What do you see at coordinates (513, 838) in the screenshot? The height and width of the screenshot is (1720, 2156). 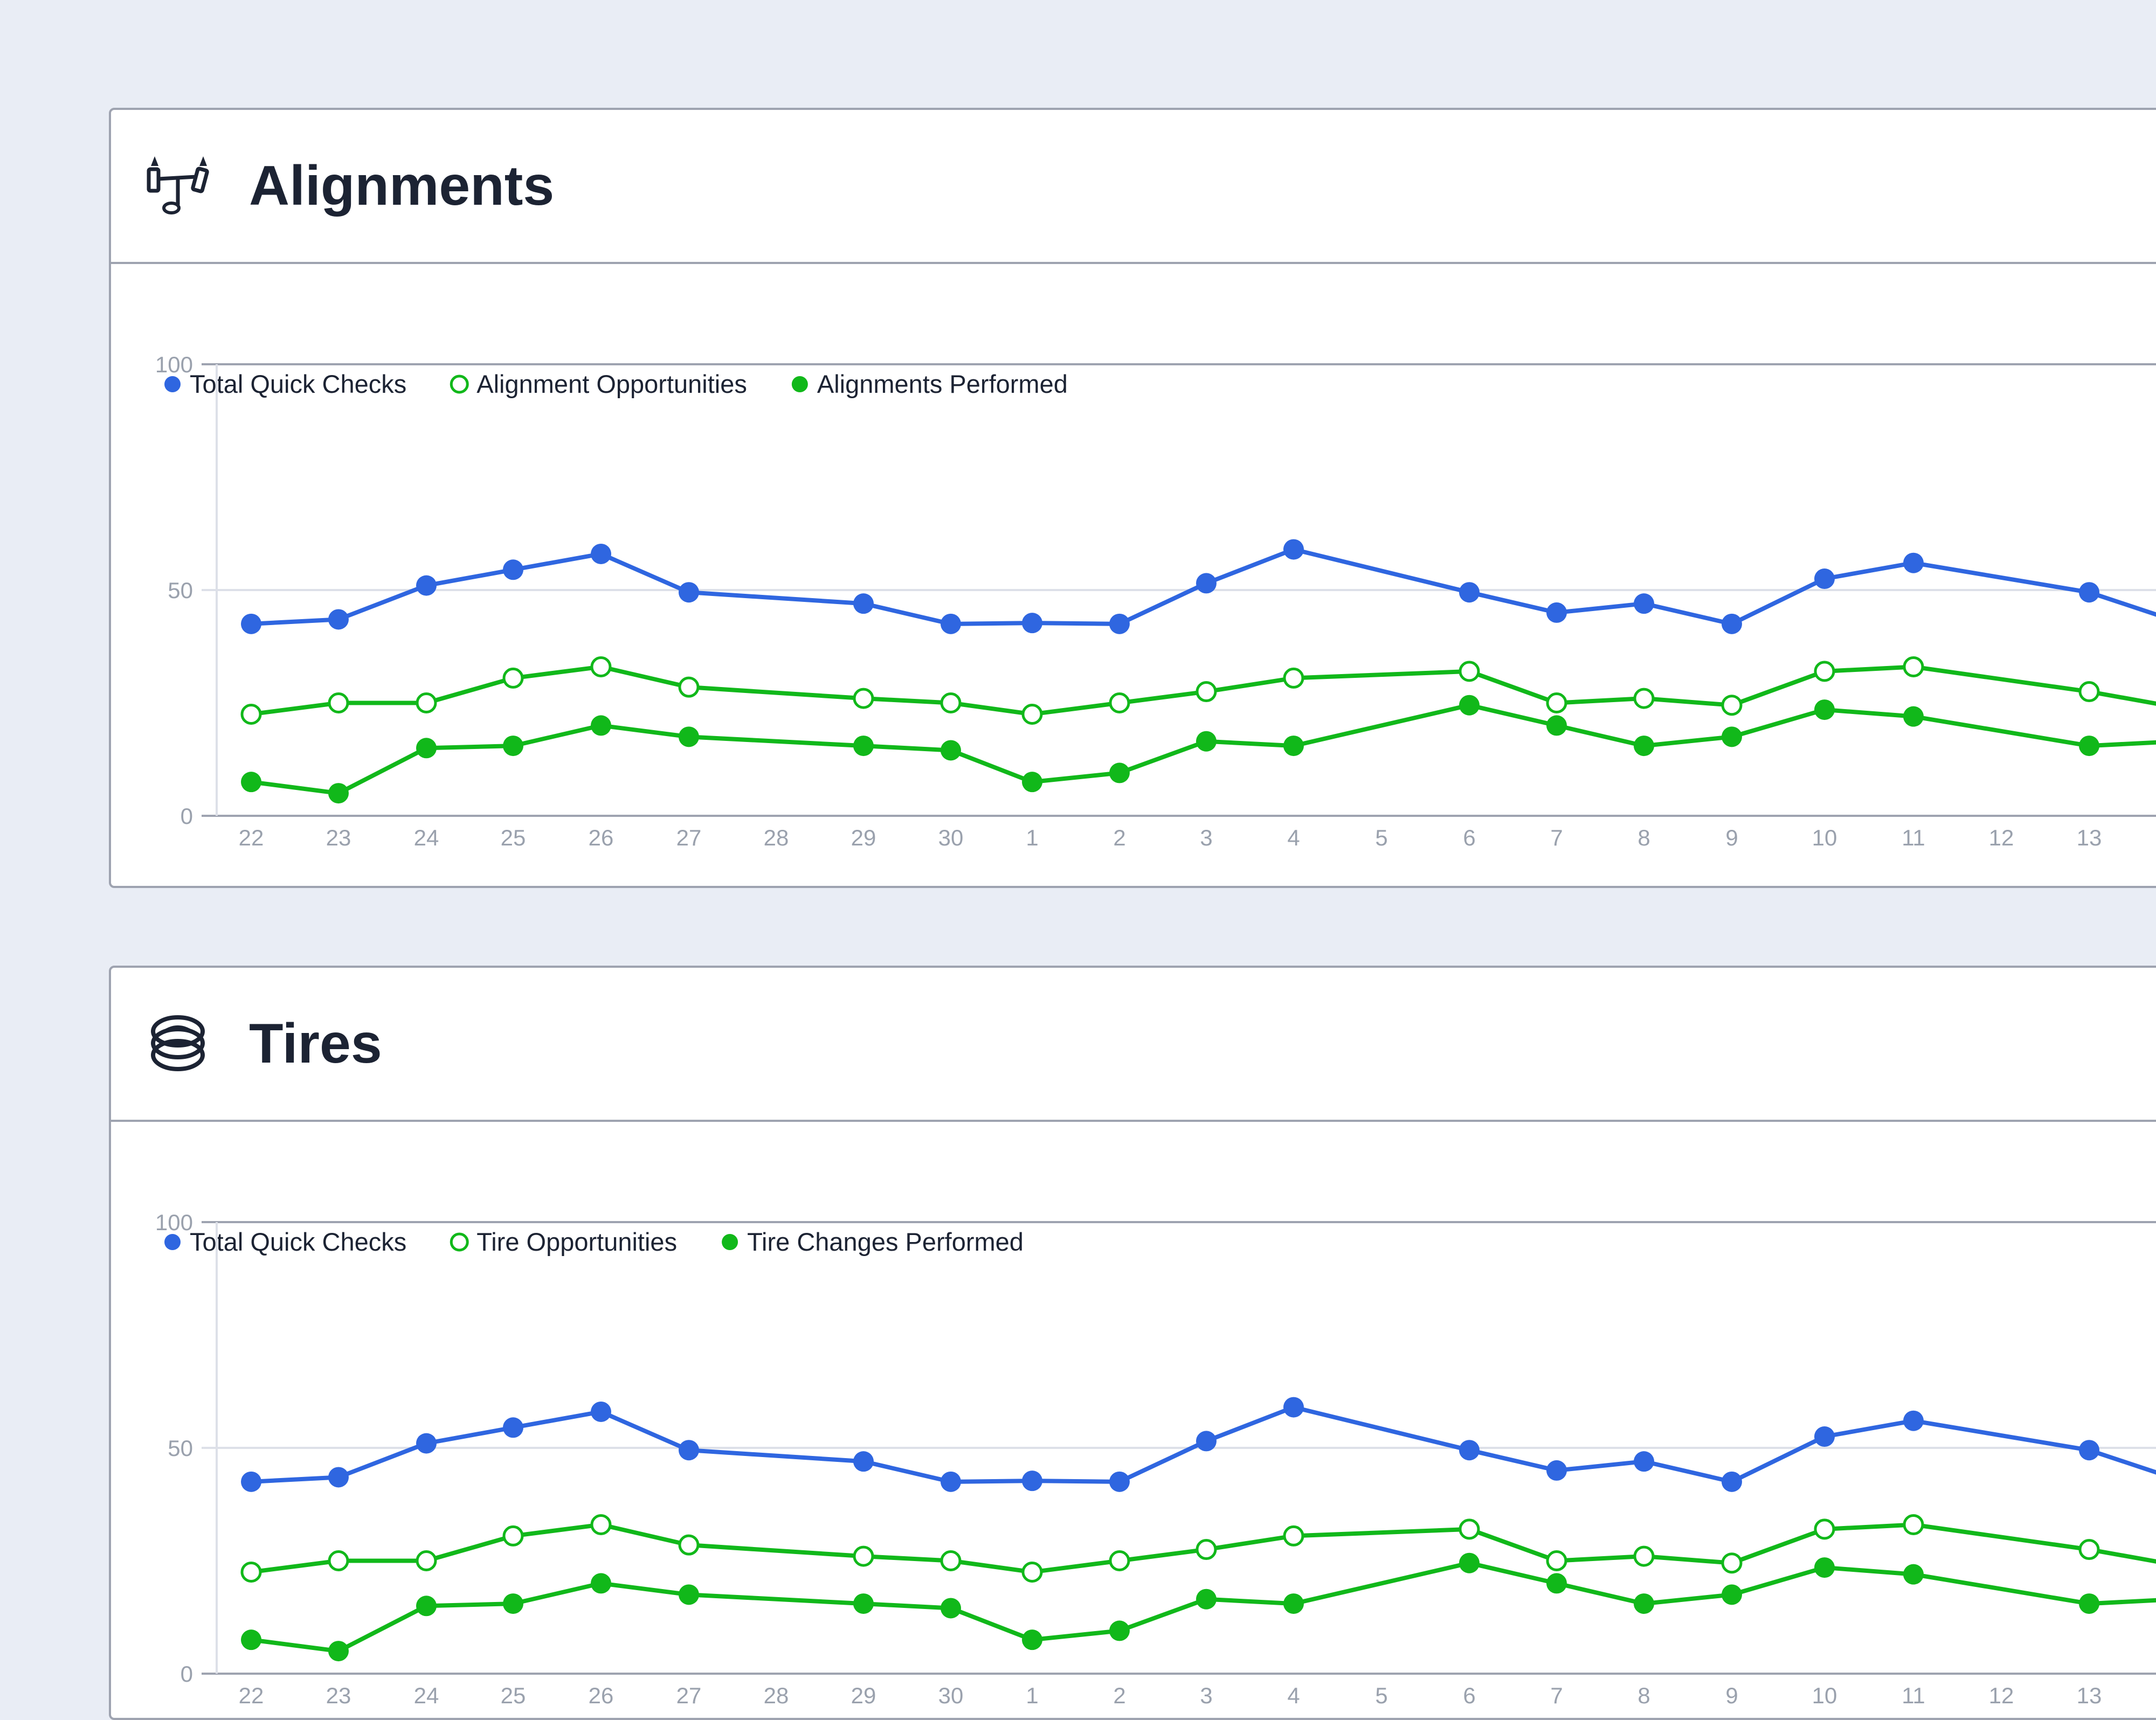 I see `x-tick-label: 25` at bounding box center [513, 838].